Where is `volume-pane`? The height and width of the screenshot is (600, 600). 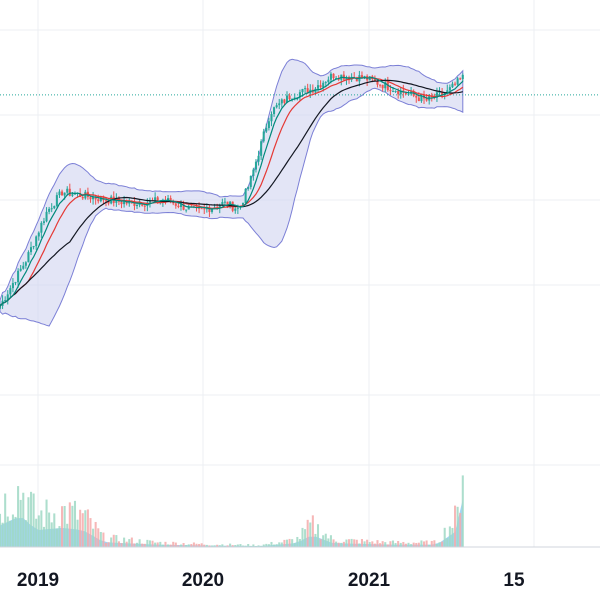 volume-pane is located at coordinates (232, 511).